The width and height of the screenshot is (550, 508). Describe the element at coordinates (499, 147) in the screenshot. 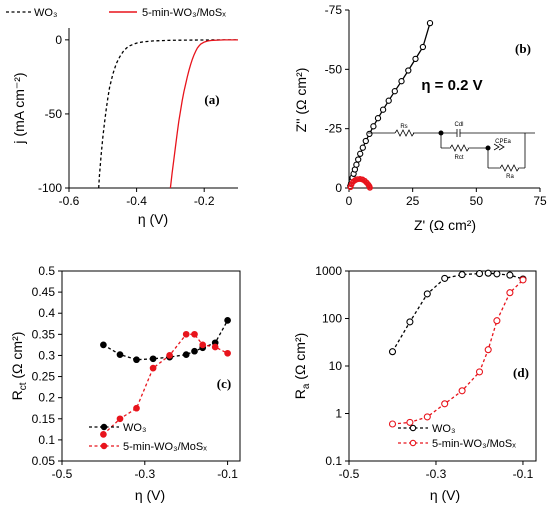

I see `cpe-symbol` at that location.